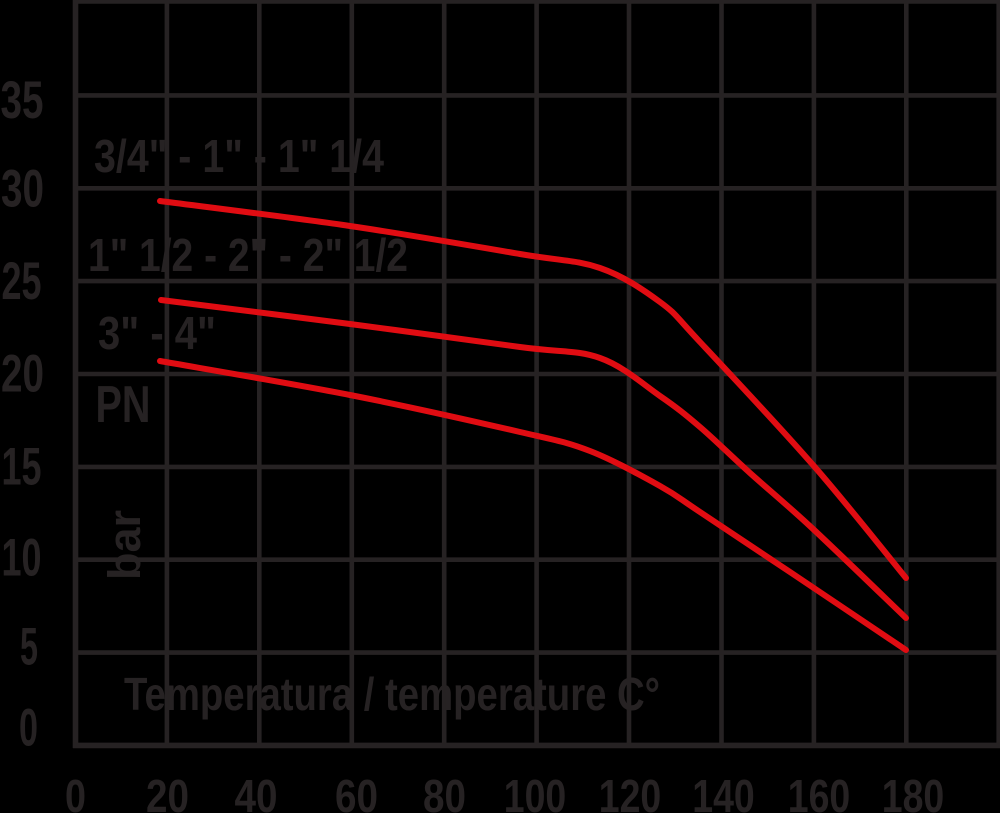 Image resolution: width=1000 pixels, height=813 pixels. Describe the element at coordinates (392, 694) in the screenshot. I see `svg-text: Temperatura / temperature C°` at that location.